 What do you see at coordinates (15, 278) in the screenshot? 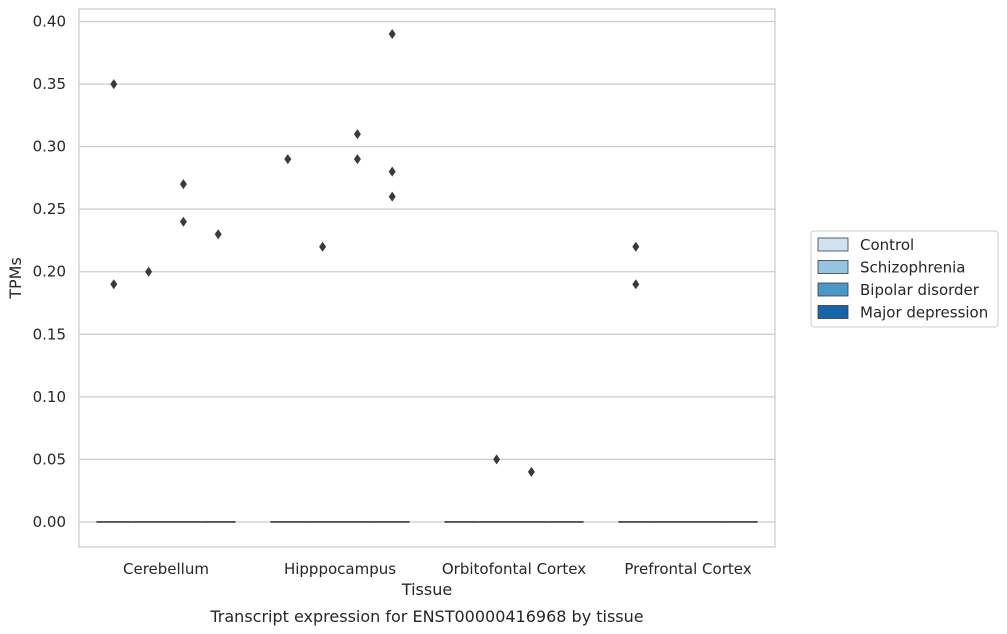
I see `y-axis-title: TPMs` at bounding box center [15, 278].